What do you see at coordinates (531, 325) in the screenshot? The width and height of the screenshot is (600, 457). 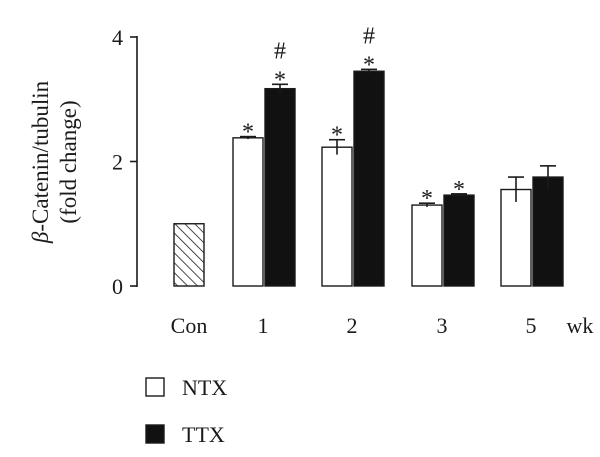 I see `x-tick-label-4: 5` at bounding box center [531, 325].